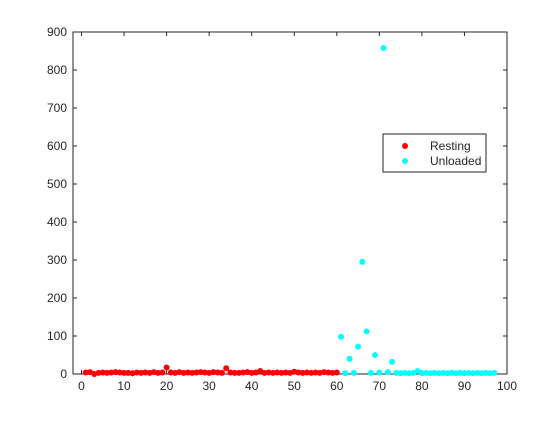 The image size is (560, 425). I want to click on x-tick-label: 20, so click(167, 386).